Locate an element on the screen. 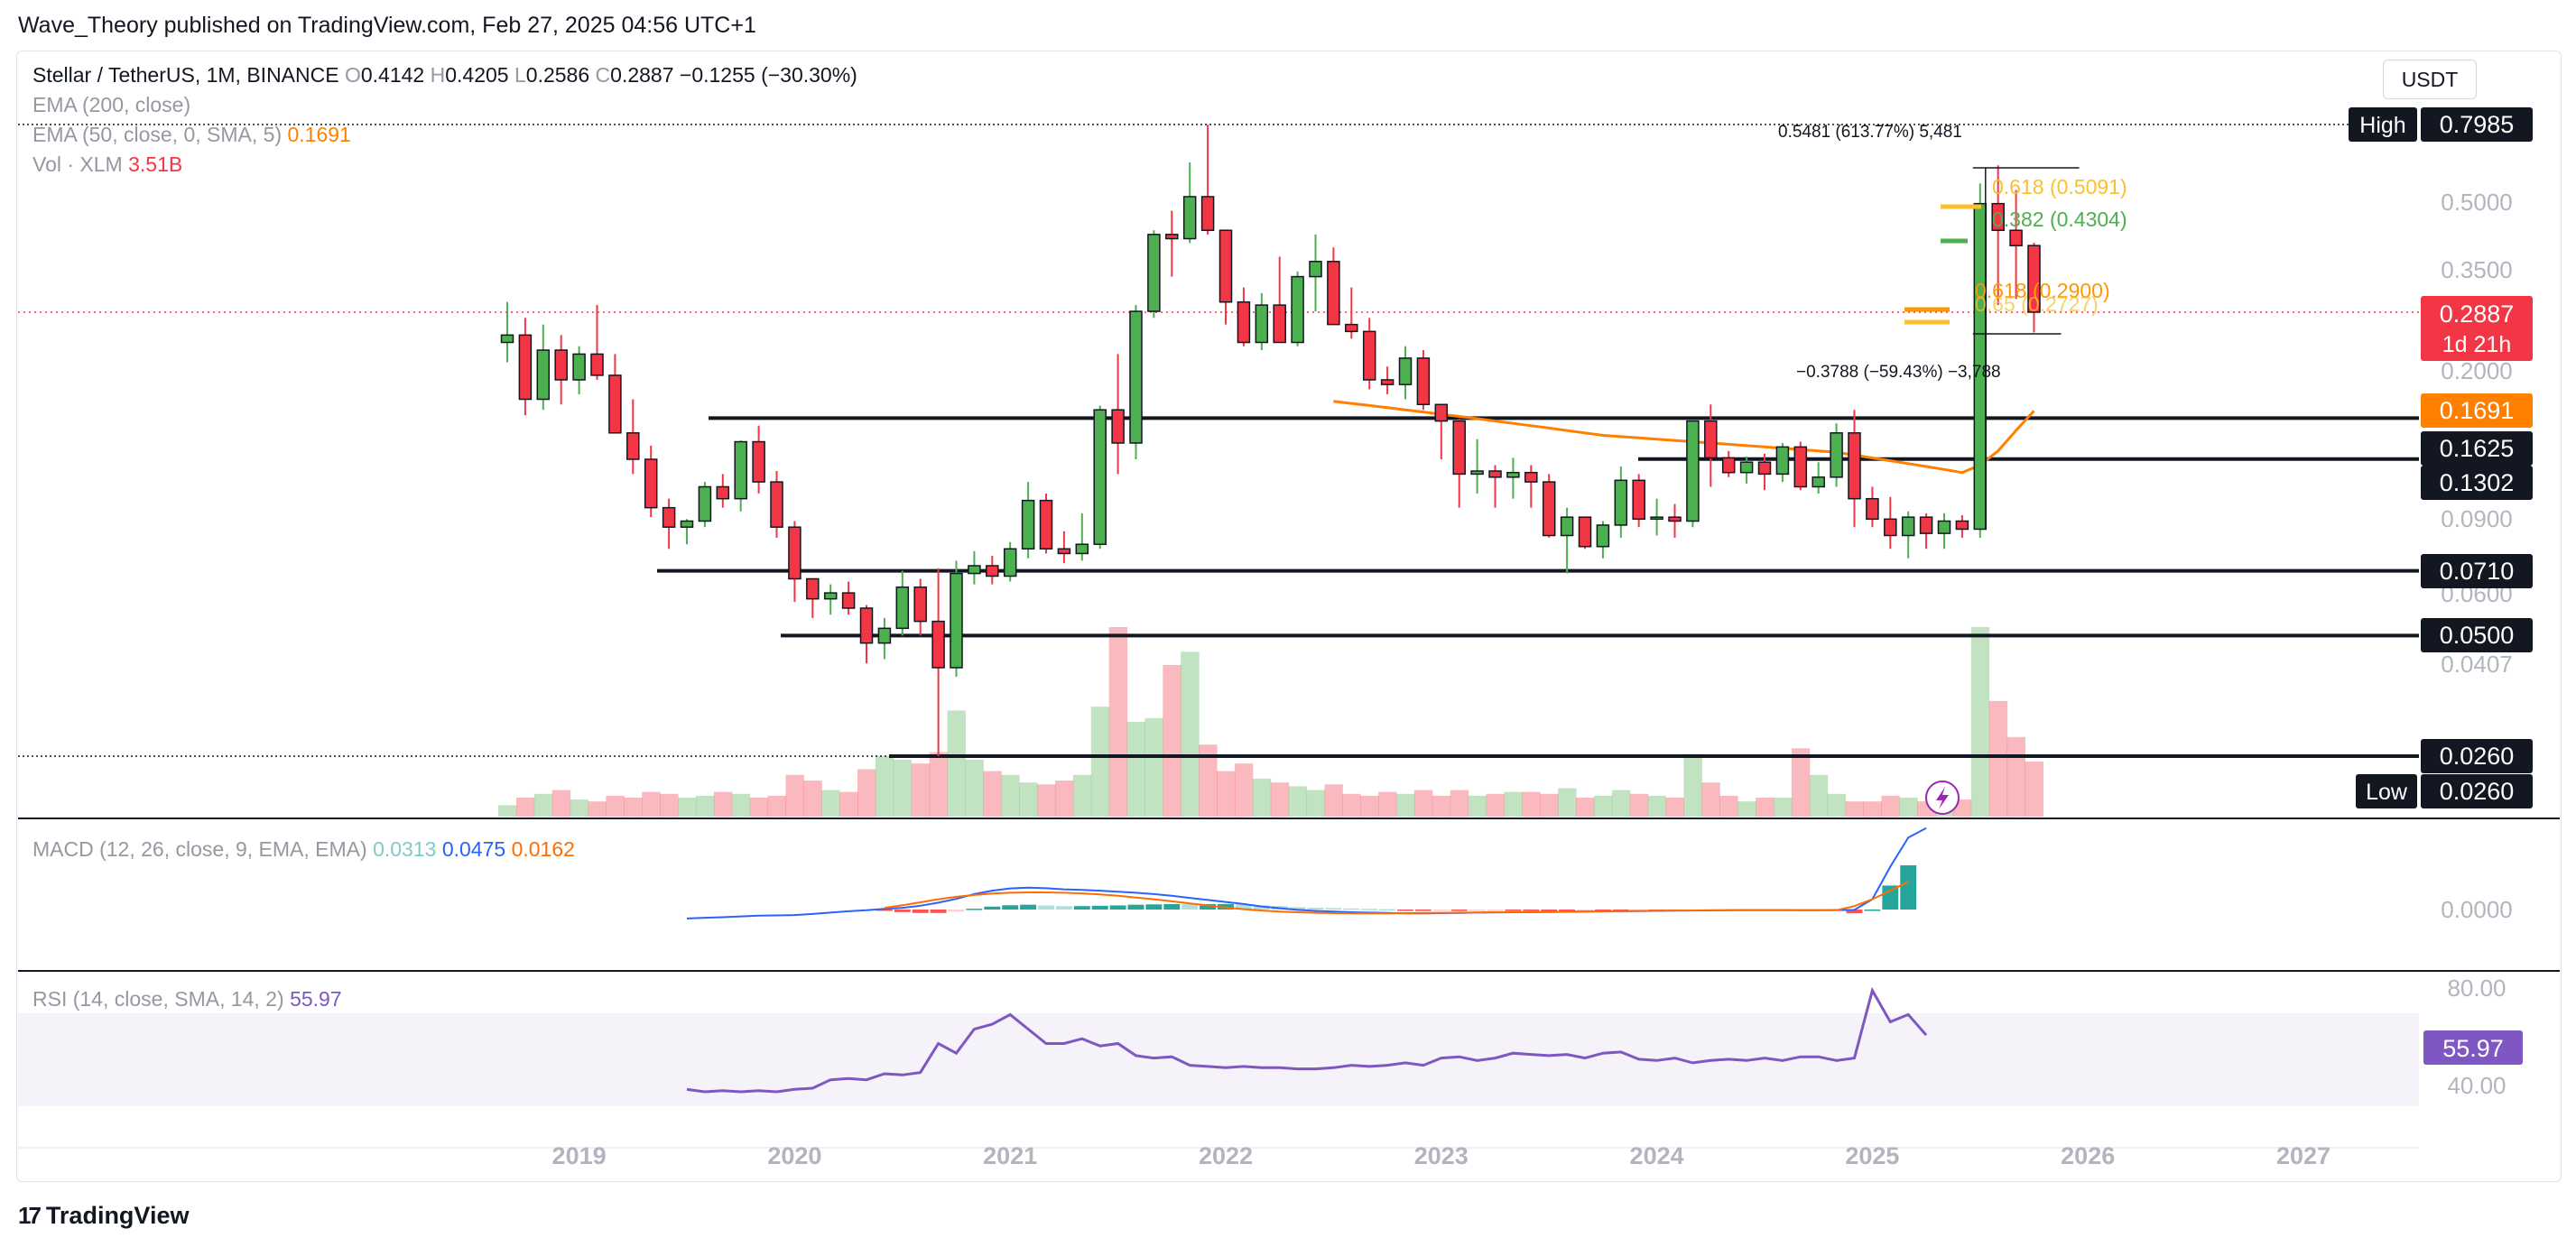 This screenshot has height=1247, width=2576. last-price-bg is located at coordinates (2477, 328).